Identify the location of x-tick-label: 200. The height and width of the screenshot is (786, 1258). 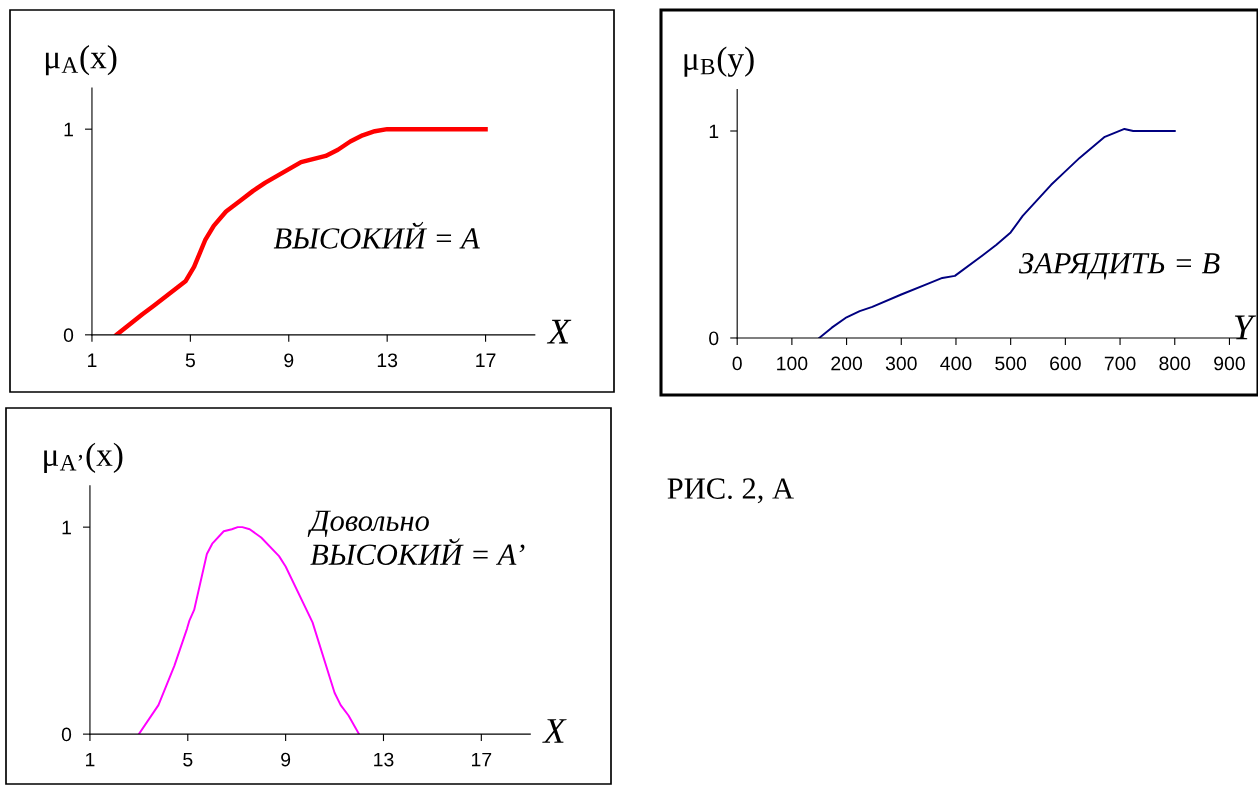
(847, 363).